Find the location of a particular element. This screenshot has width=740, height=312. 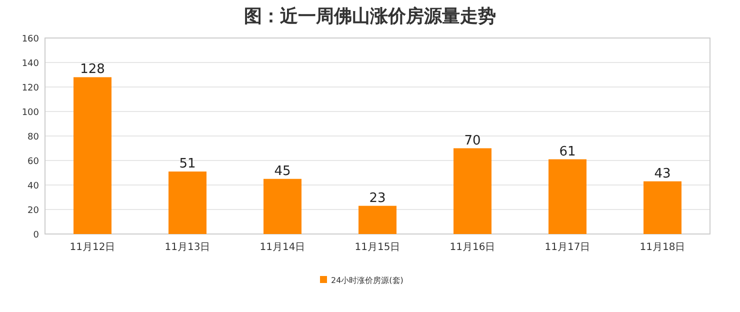

y-tick-label: 20 is located at coordinates (34, 211).